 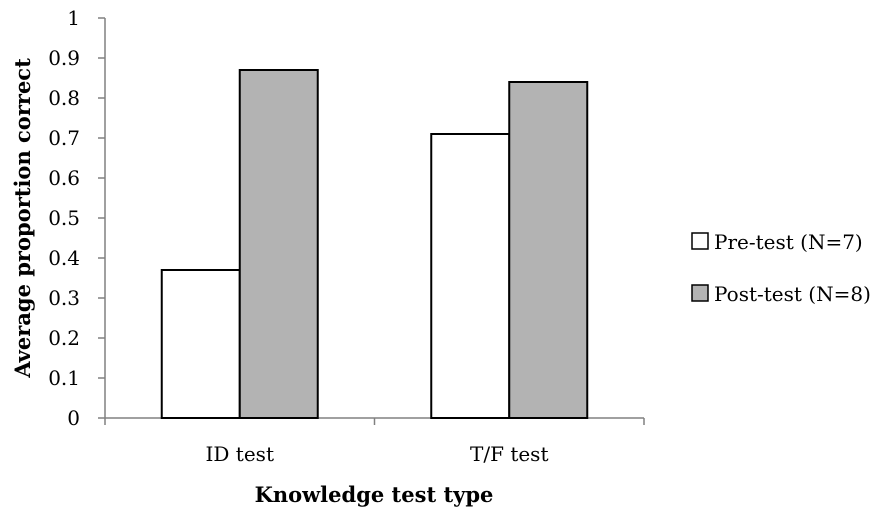 I want to click on y-axis-title: Average proportion correct, so click(x=22, y=218).